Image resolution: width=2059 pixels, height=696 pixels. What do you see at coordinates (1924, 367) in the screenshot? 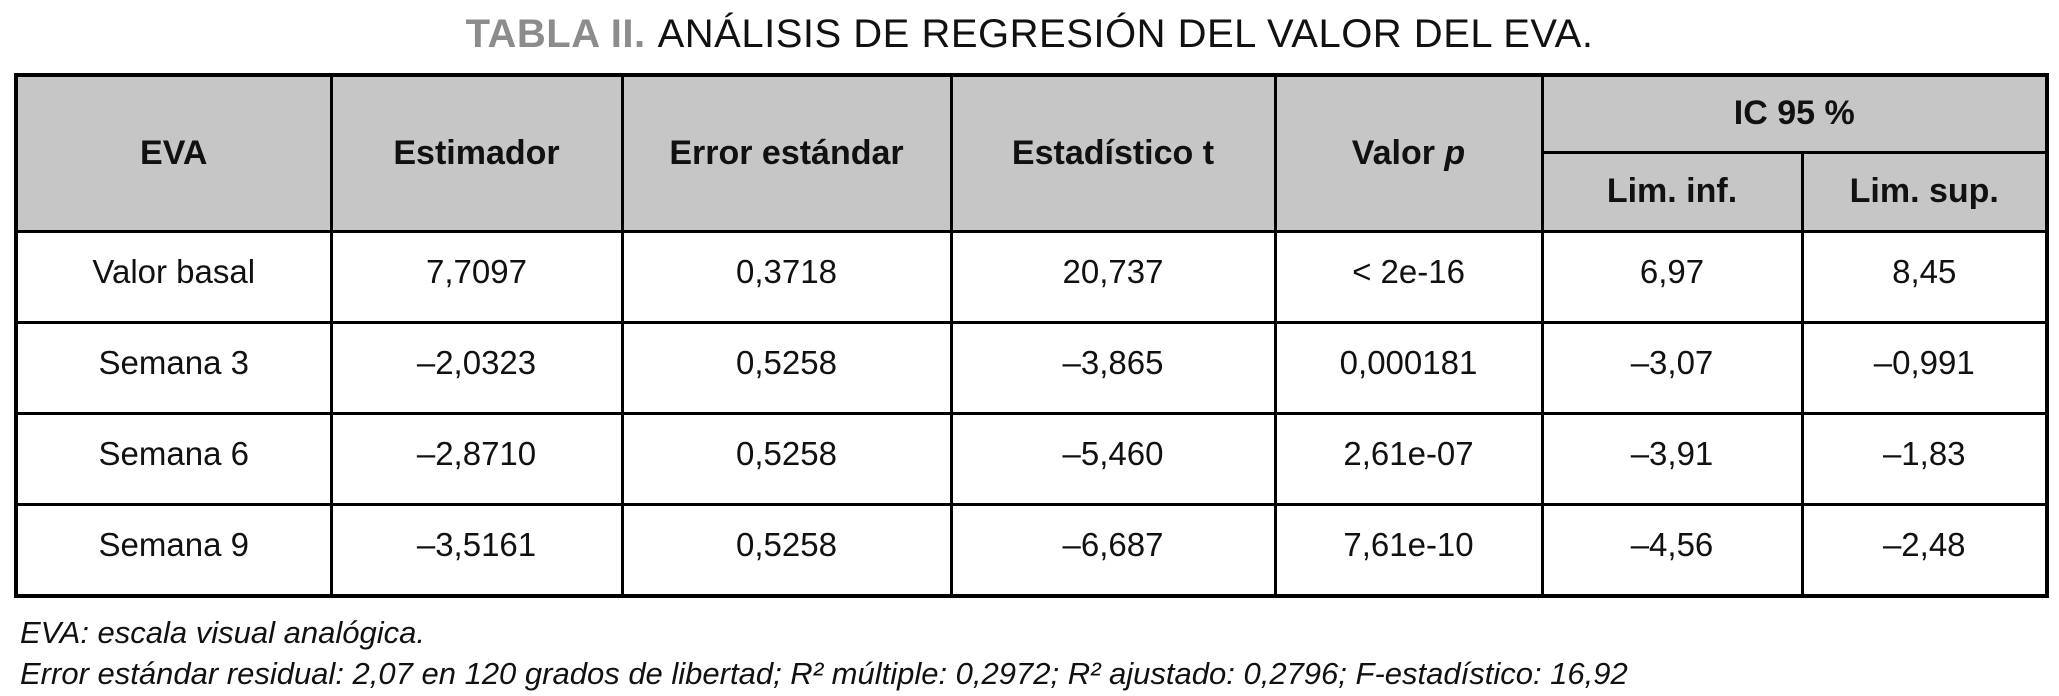
I see `cell-lim-sup: –0,991` at bounding box center [1924, 367].